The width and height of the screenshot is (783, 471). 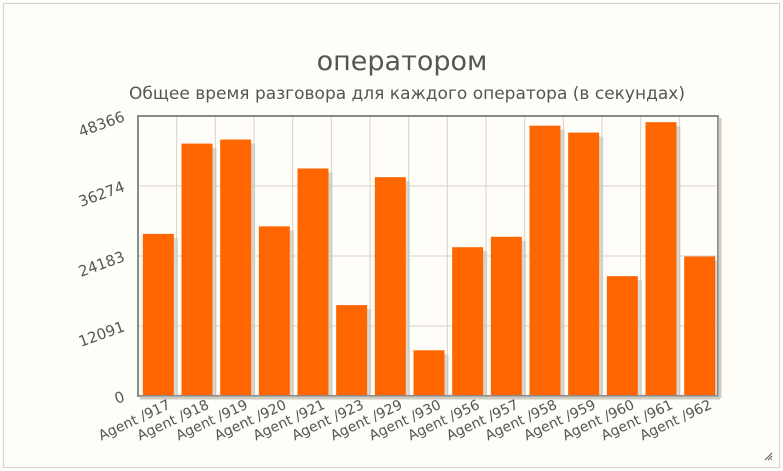 I want to click on y-tick-label: 12091, so click(x=101, y=334).